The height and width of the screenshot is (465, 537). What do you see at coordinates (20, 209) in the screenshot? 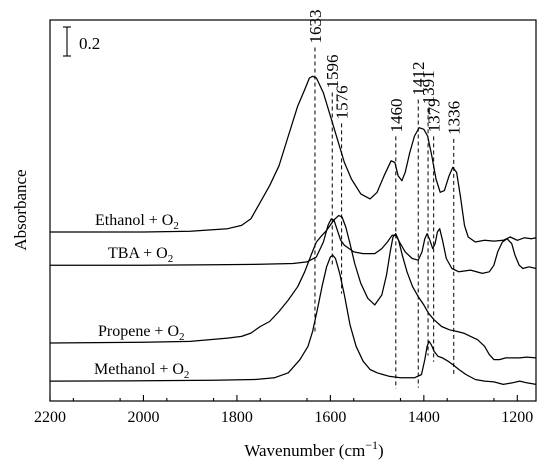
I see `y-axis-label: Absorbance` at bounding box center [20, 209].